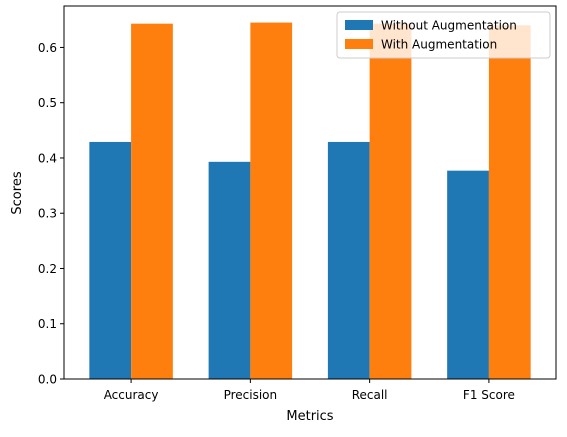  Describe the element at coordinates (47, 48) in the screenshot. I see `y-tick-label: 0.6` at that location.